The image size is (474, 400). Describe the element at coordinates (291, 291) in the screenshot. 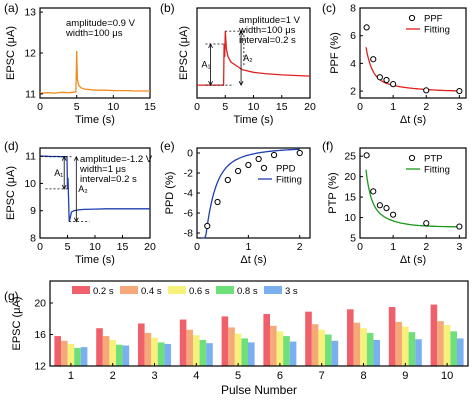

I see `legend-label: 3 s` at that location.